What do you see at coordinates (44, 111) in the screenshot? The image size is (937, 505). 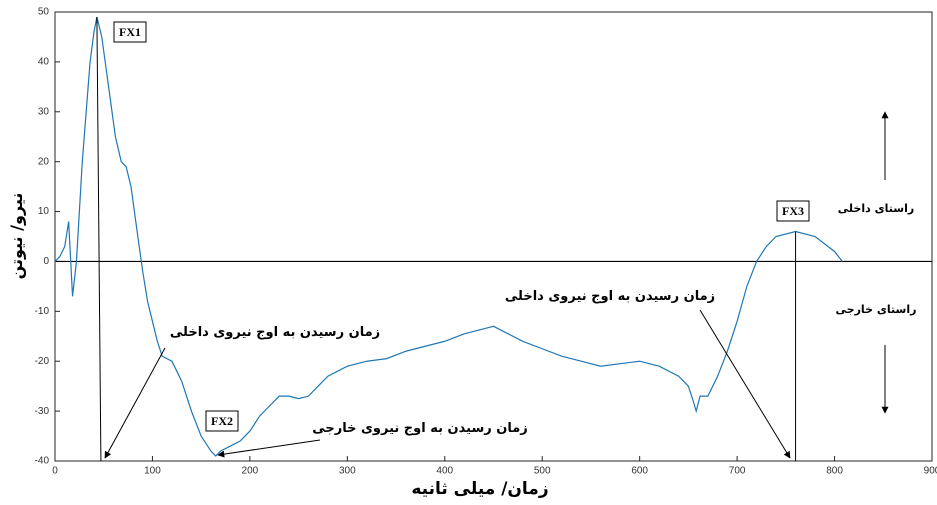 I see `y-tick-label: 30` at bounding box center [44, 111].